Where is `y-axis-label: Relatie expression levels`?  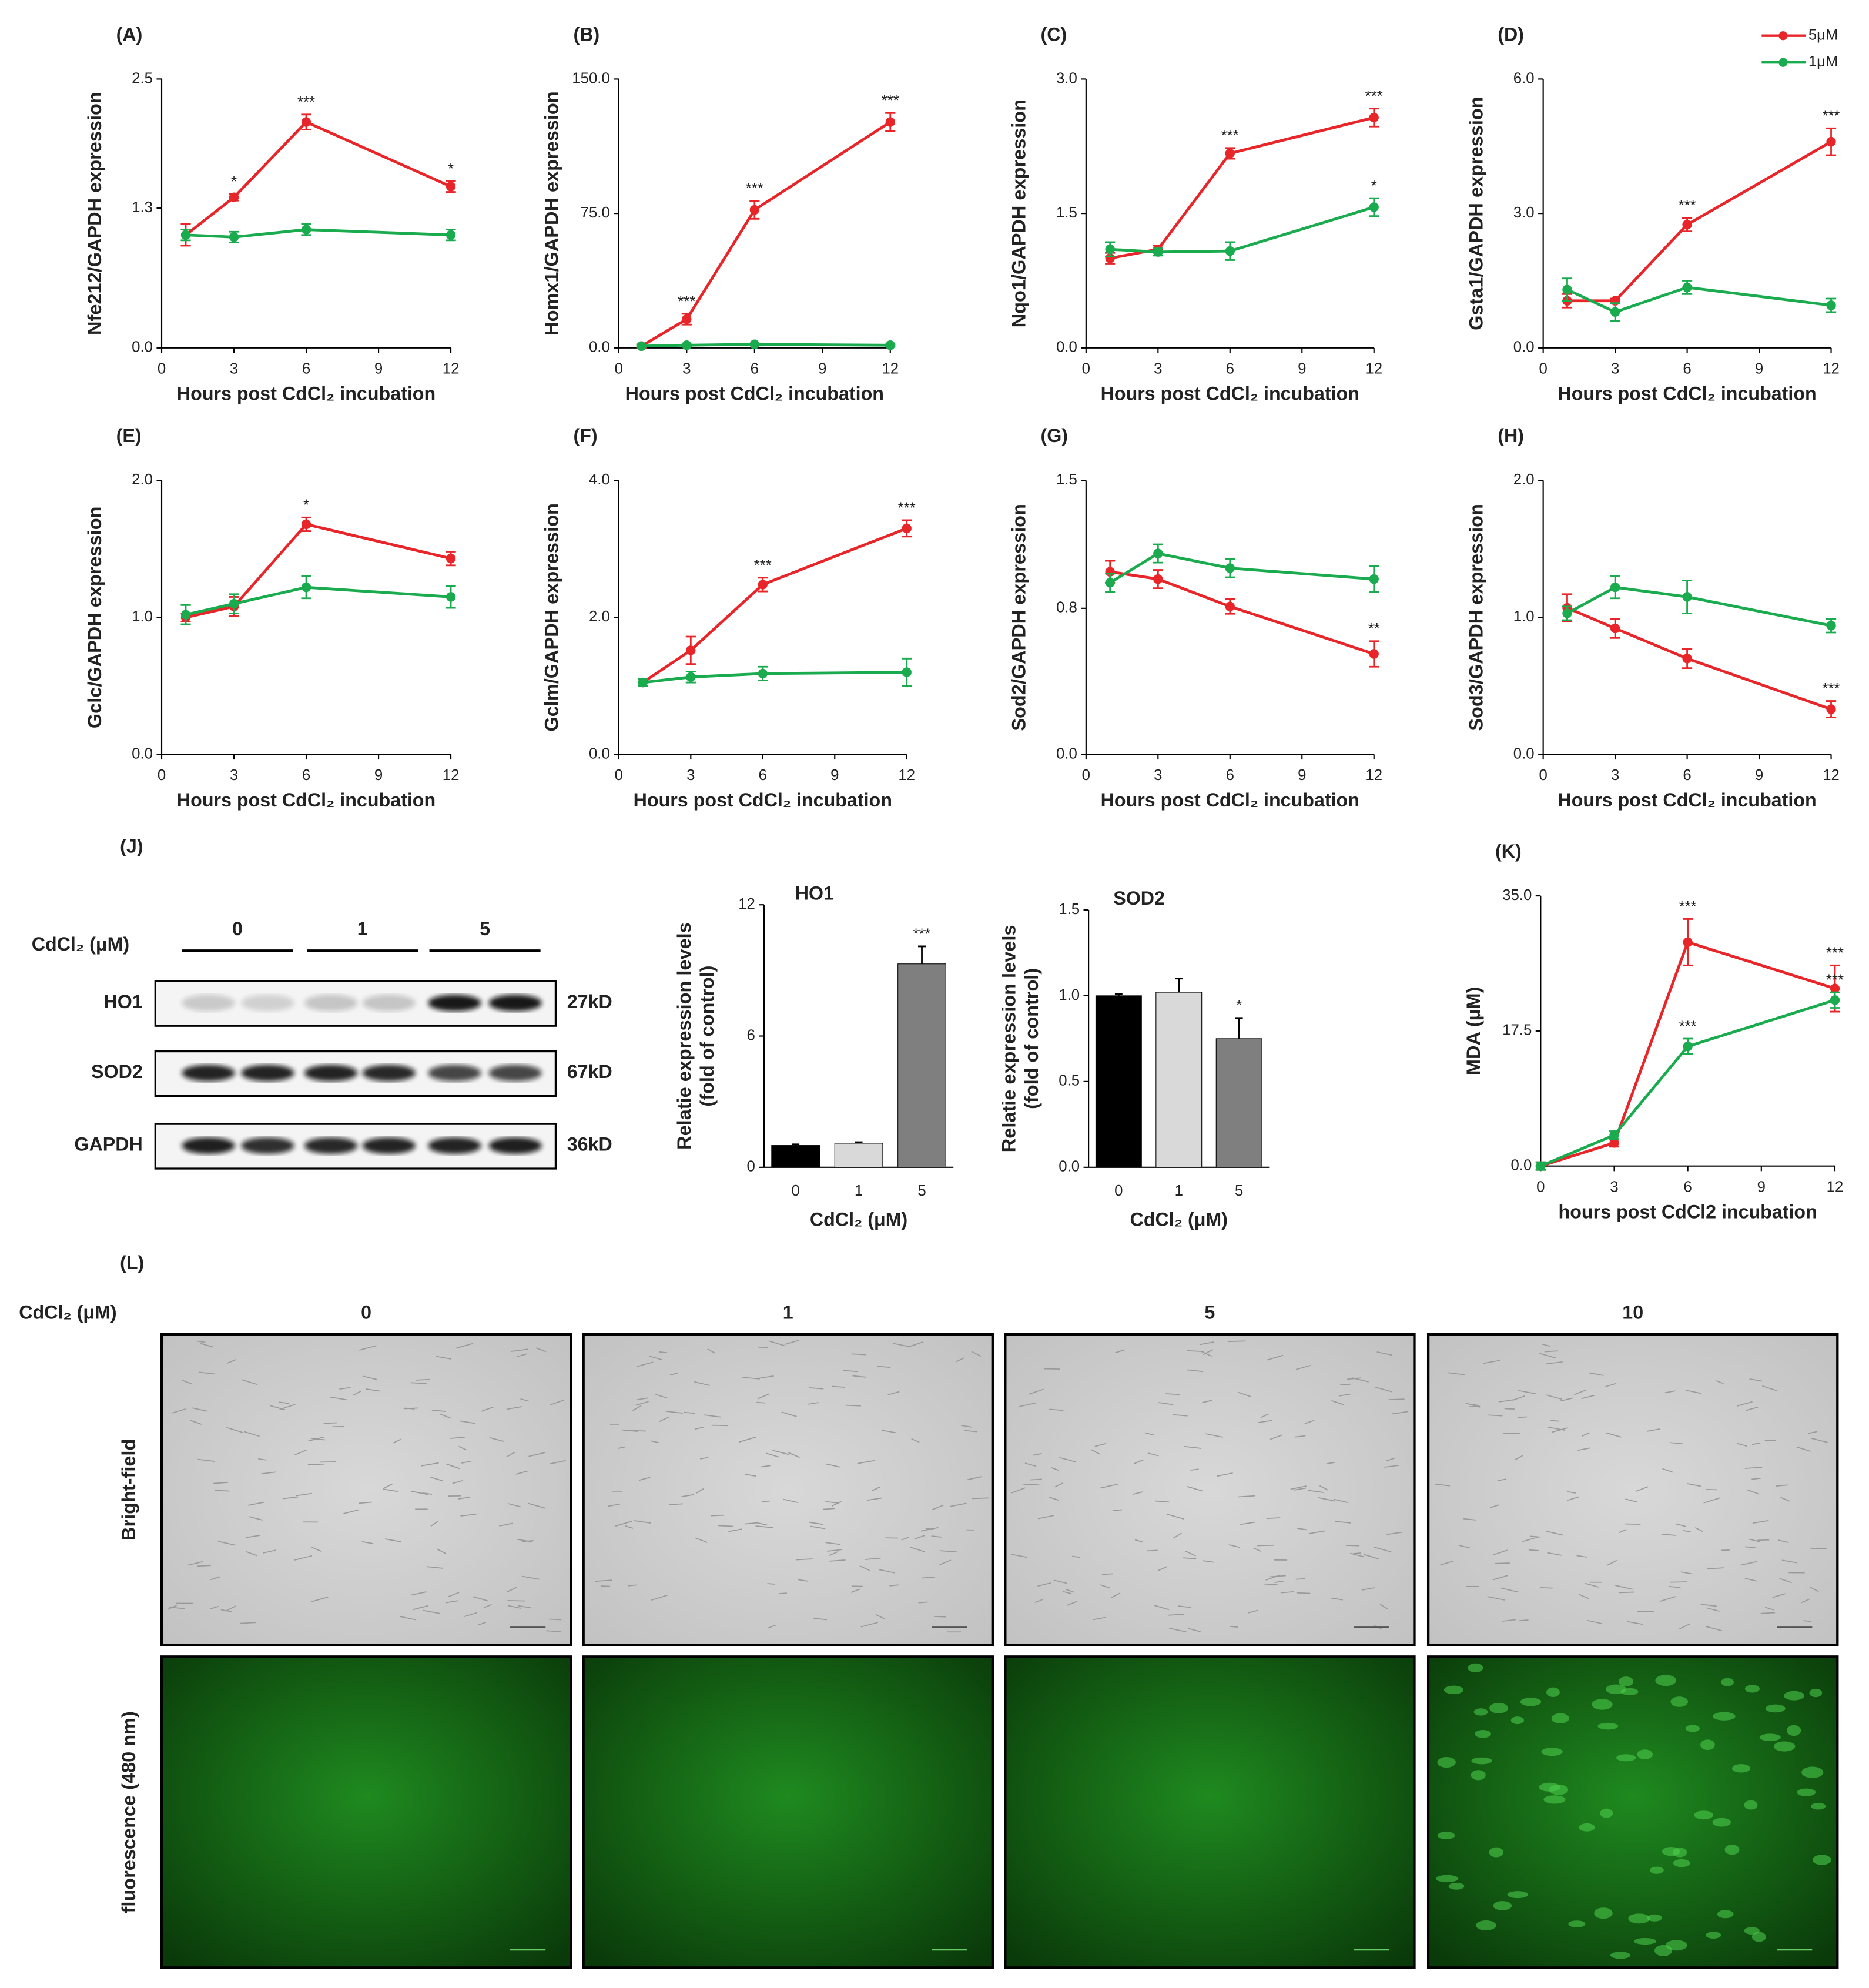 y-axis-label: Relatie expression levels is located at coordinates (1009, 1039).